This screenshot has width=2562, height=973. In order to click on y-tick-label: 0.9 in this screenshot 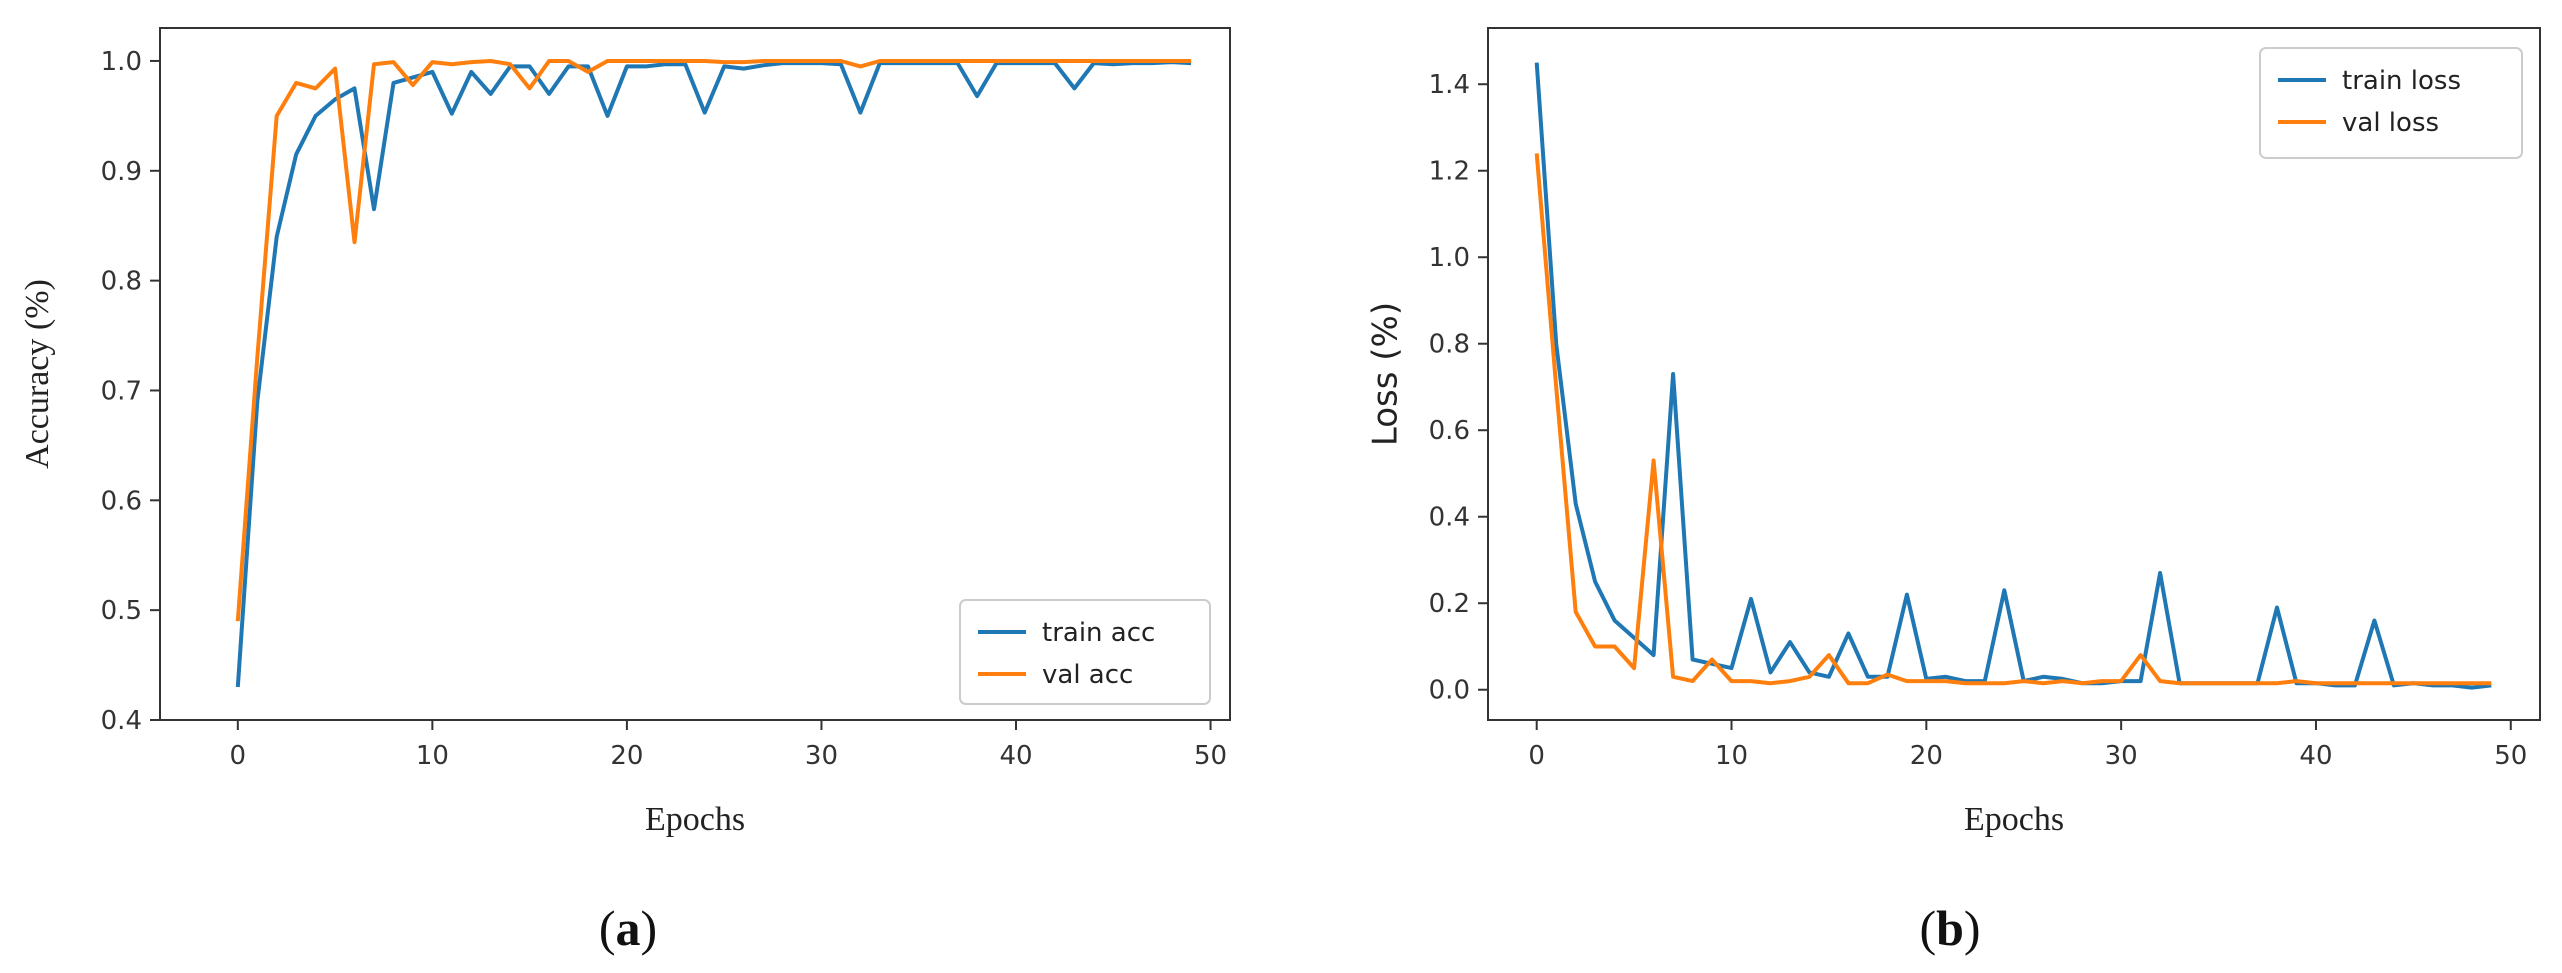, I will do `click(121, 172)`.